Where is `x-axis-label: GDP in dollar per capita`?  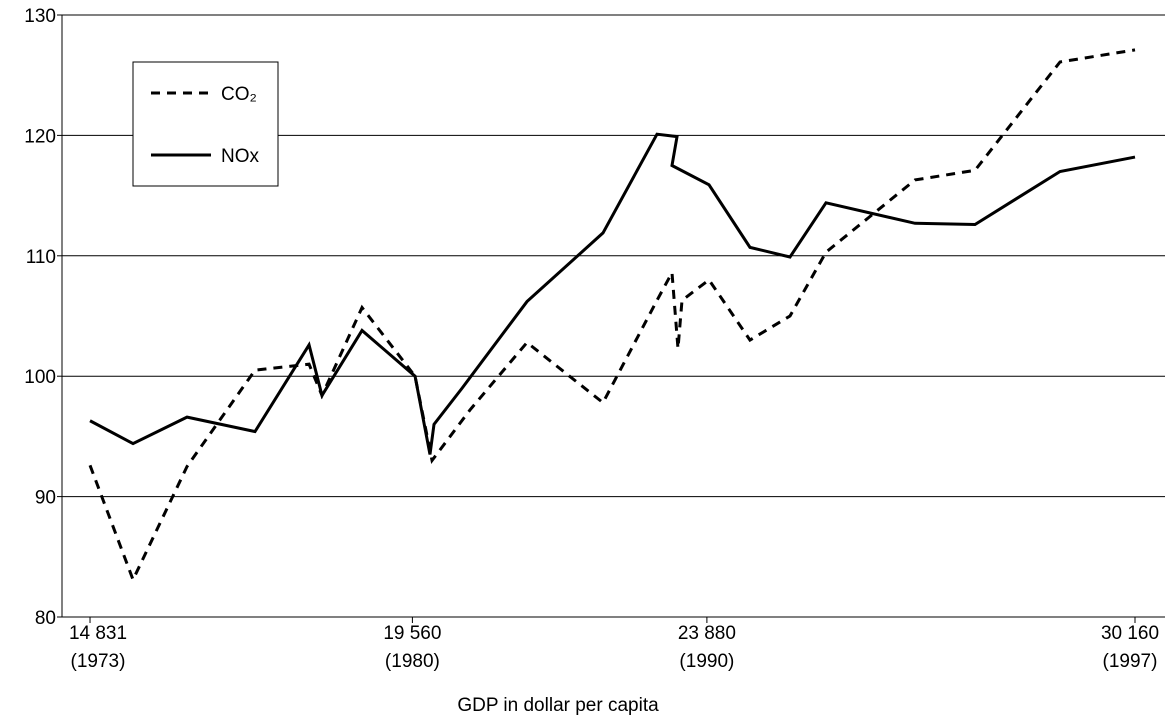
x-axis-label: GDP in dollar per capita is located at coordinates (558, 705).